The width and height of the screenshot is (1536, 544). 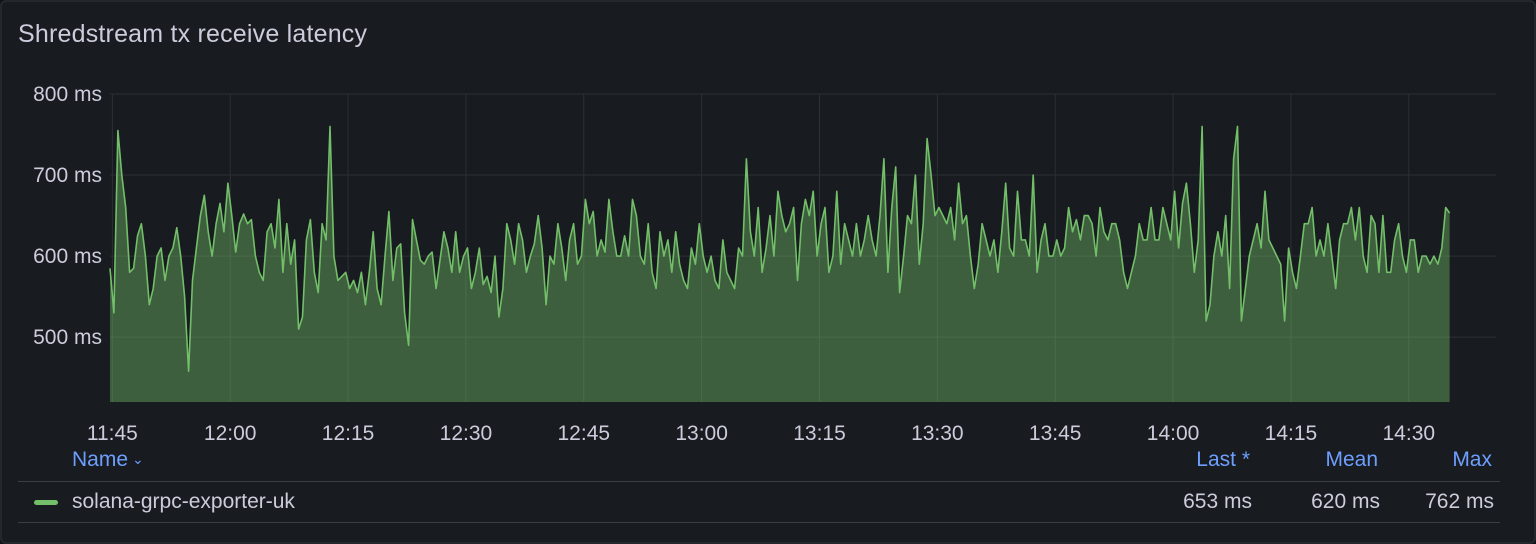 What do you see at coordinates (348, 432) in the screenshot?
I see `x-tick-label: 12:15` at bounding box center [348, 432].